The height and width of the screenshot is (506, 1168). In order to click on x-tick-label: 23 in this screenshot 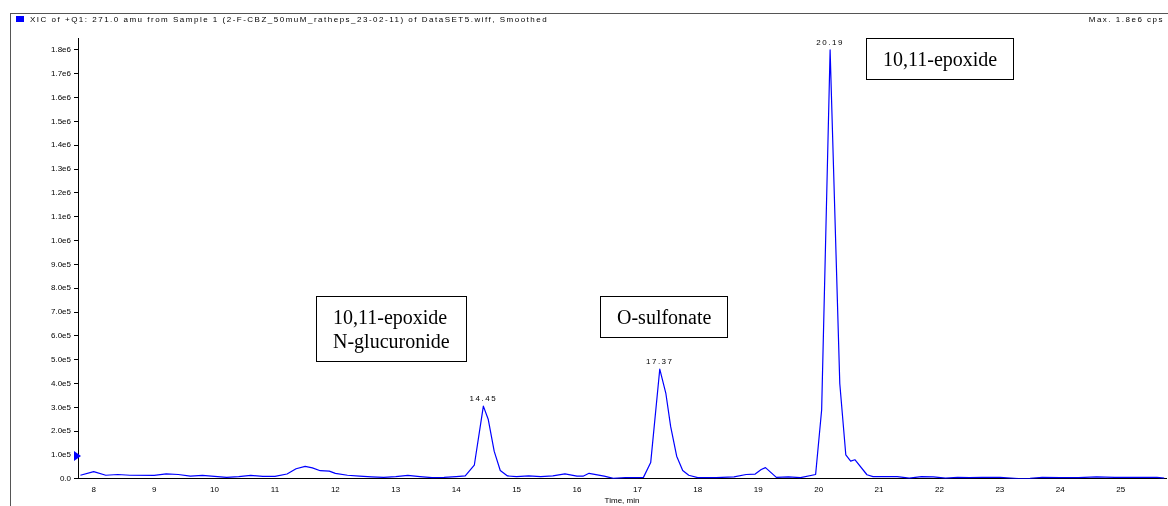, I will do `click(1000, 489)`.